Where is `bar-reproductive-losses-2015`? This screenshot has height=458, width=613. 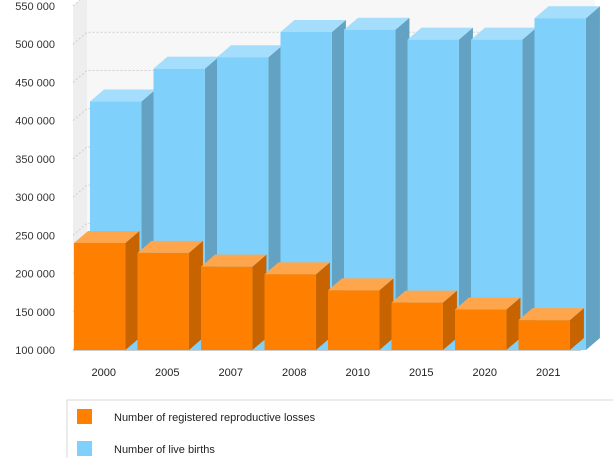
bar-reproductive-losses-2015 is located at coordinates (424, 320).